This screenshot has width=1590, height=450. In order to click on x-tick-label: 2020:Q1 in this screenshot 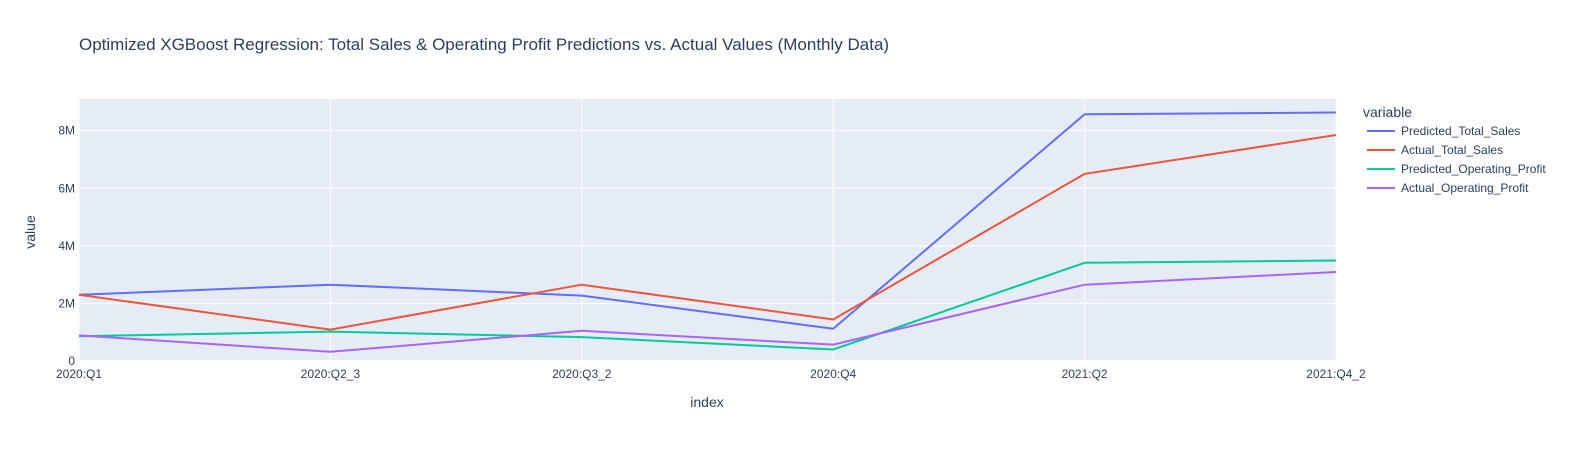, I will do `click(79, 374)`.